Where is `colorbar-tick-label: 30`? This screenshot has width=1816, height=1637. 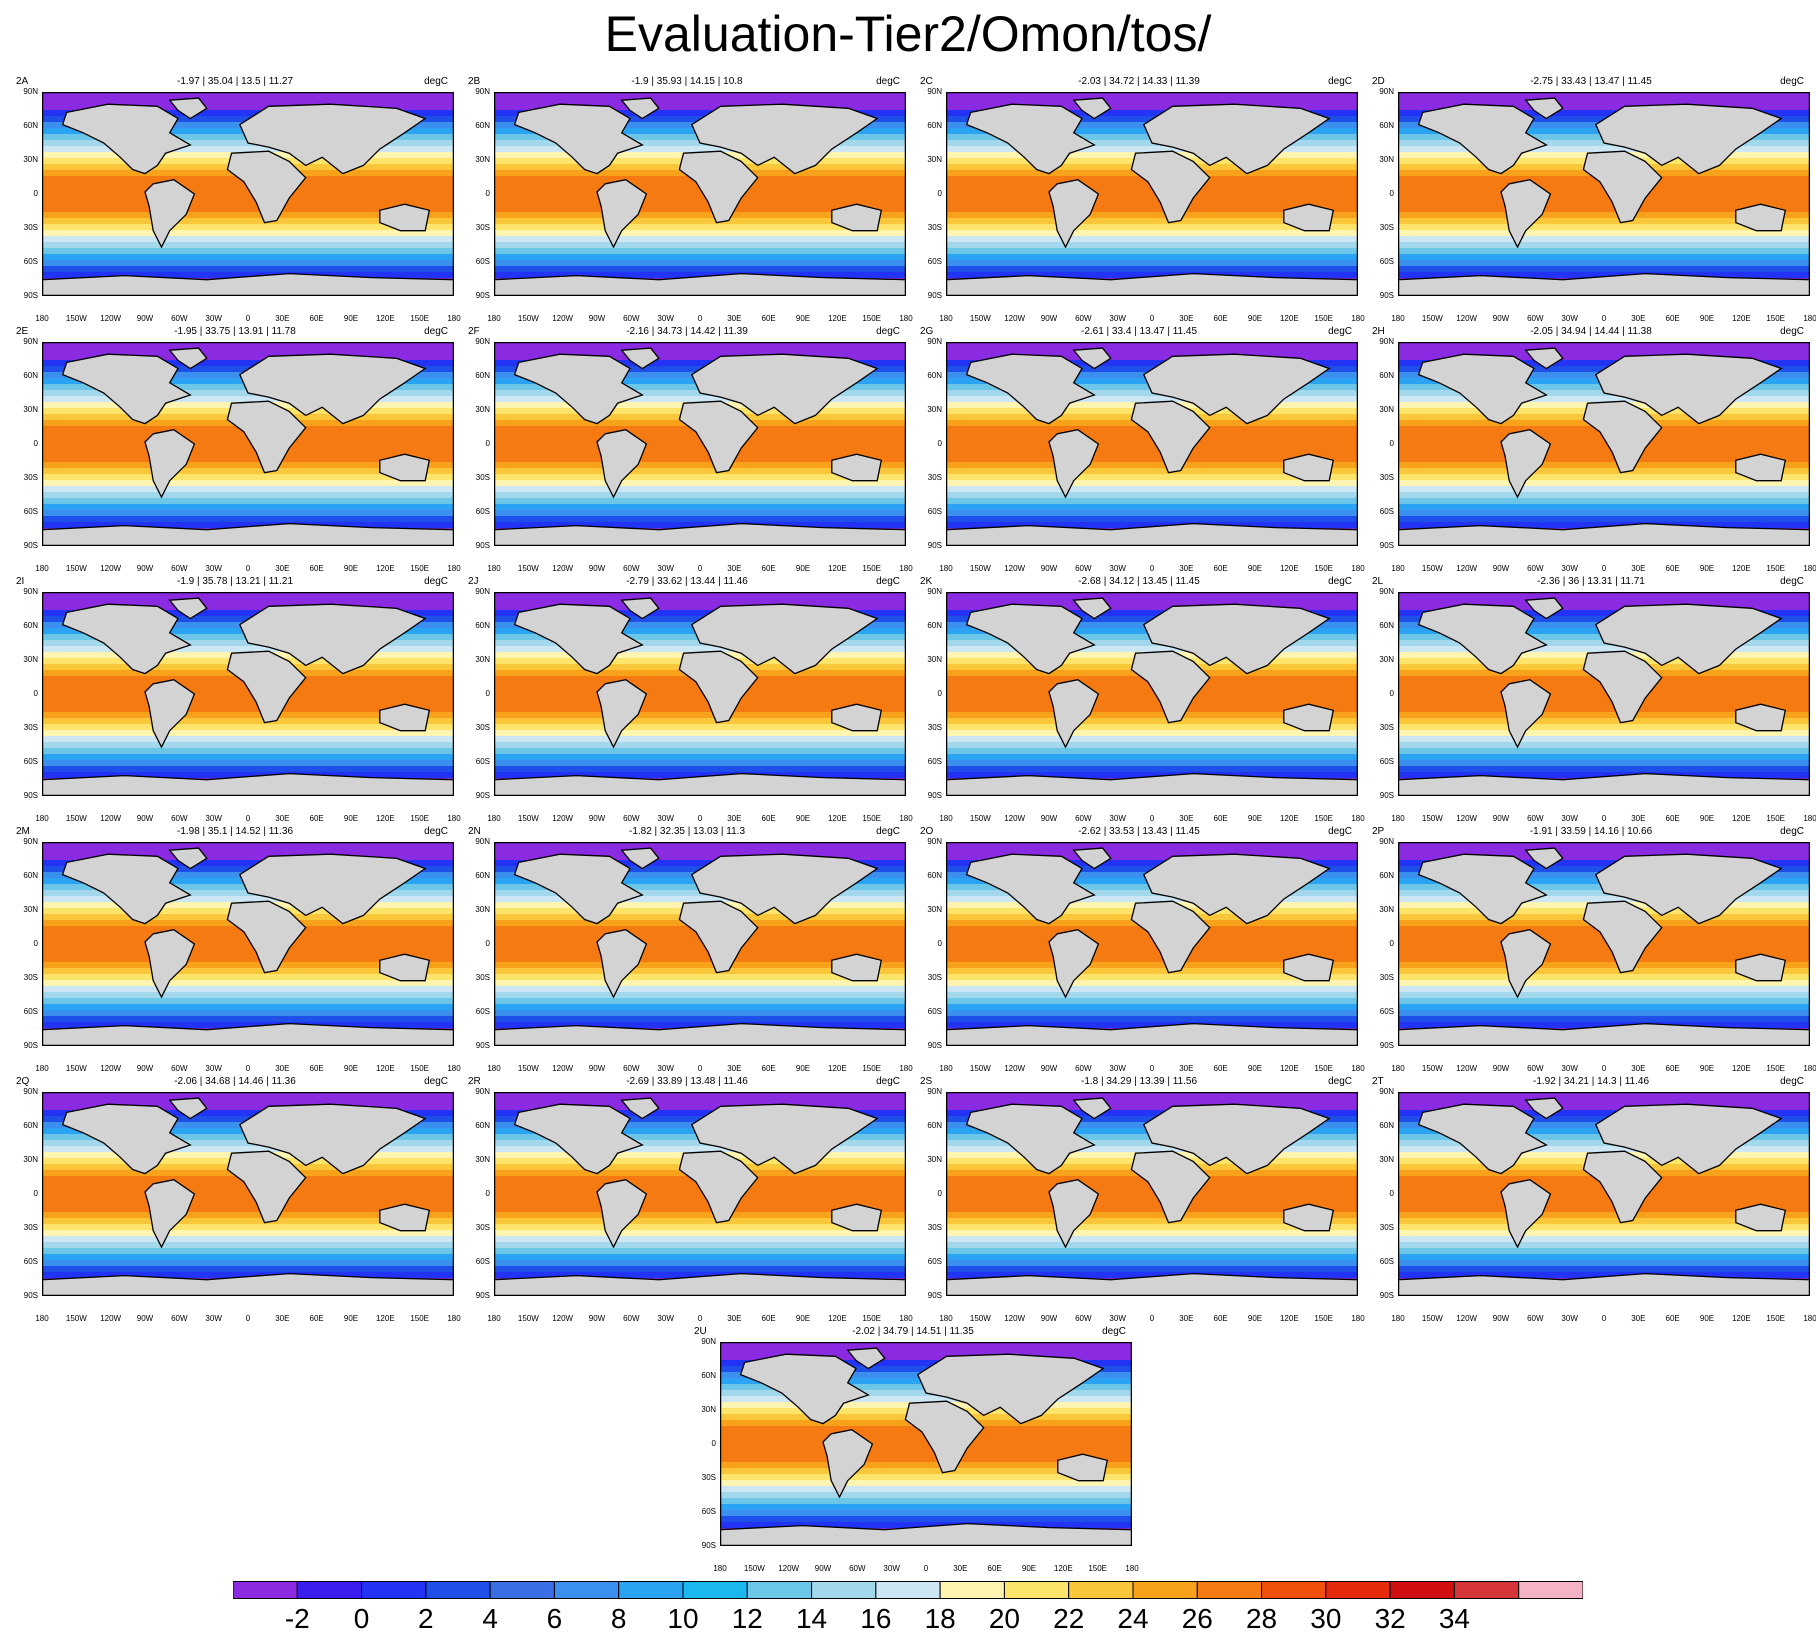
colorbar-tick-label: 30 is located at coordinates (1326, 1618).